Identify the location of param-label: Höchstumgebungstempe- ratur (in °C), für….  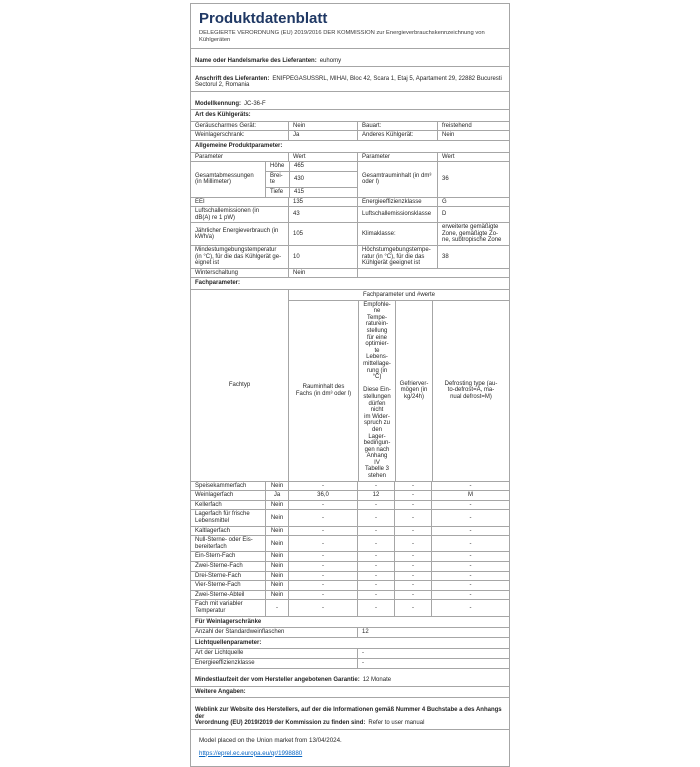
(397, 257).